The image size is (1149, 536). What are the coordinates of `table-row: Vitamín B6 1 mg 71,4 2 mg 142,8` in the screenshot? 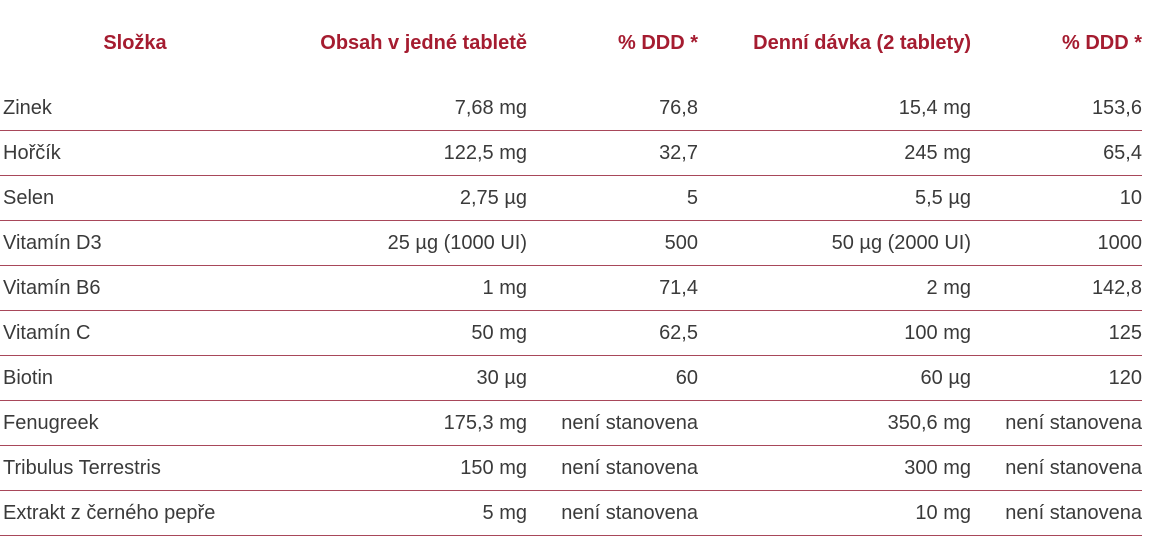 It's located at (571, 288).